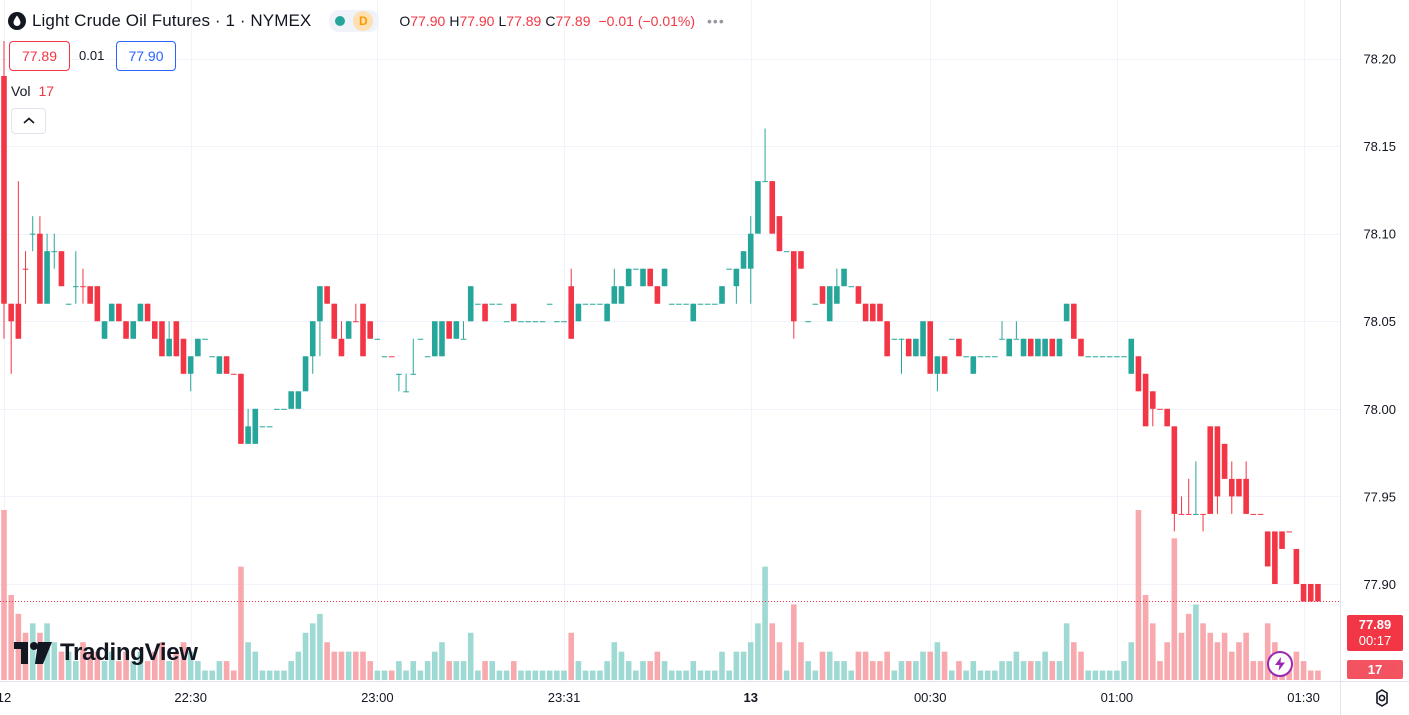 This screenshot has width=1409, height=715. I want to click on tradingview-logo: TradingView, so click(106, 653).